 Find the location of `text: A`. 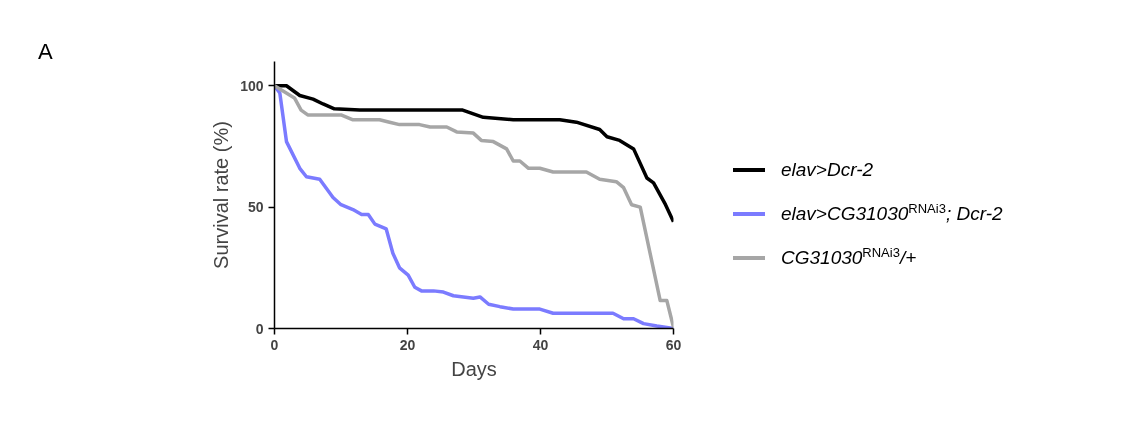

text: A is located at coordinates (45, 52).